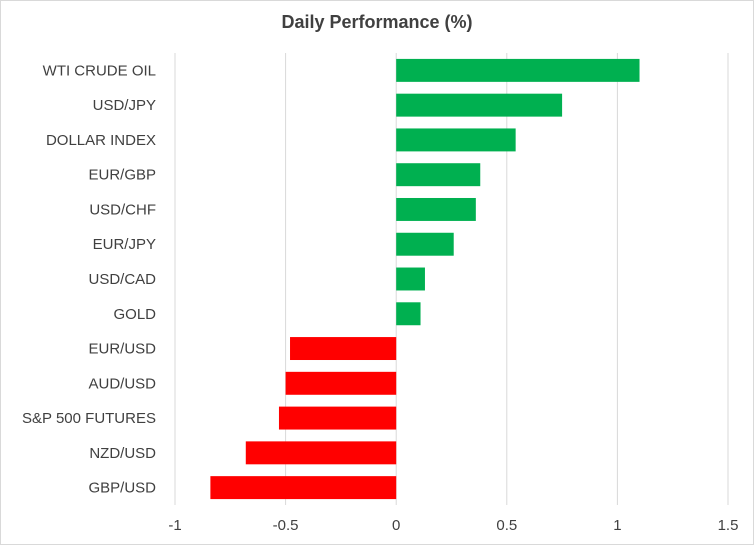  Describe the element at coordinates (122, 279) in the screenshot. I see `category-label: USD/CAD` at that location.